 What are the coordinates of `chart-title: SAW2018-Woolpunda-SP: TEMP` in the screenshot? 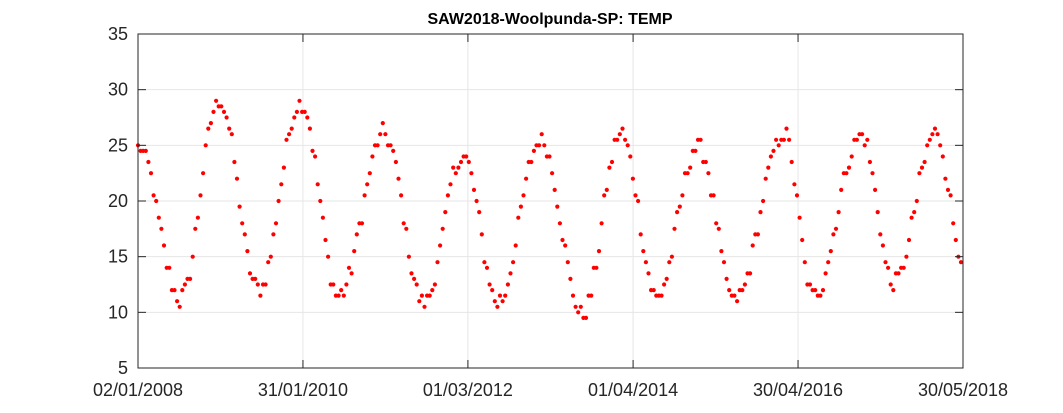 It's located at (549, 19).